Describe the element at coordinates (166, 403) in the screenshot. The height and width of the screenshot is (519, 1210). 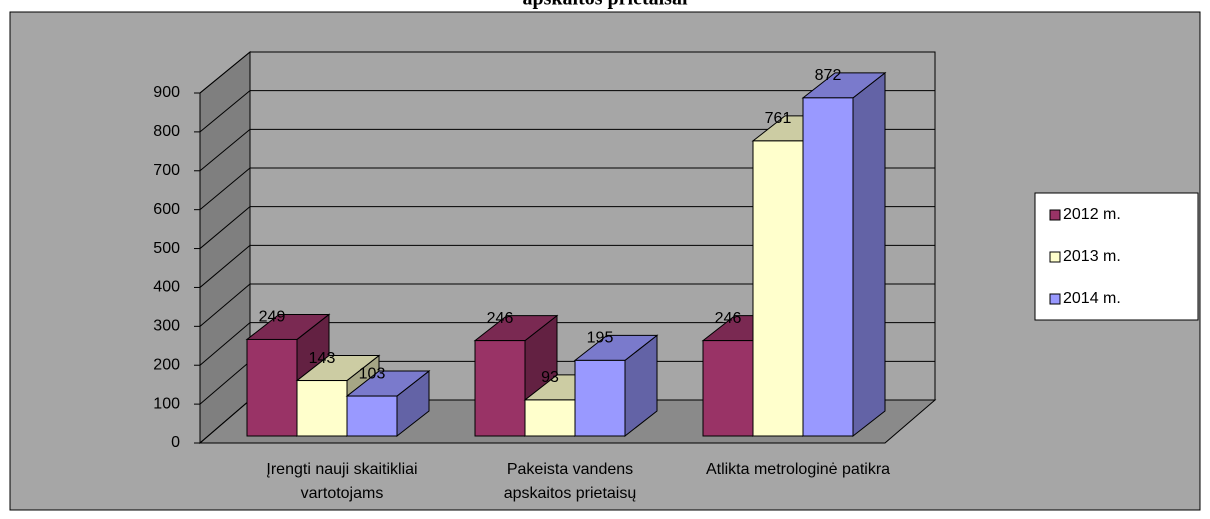
I see `y-tick-label: 100` at that location.